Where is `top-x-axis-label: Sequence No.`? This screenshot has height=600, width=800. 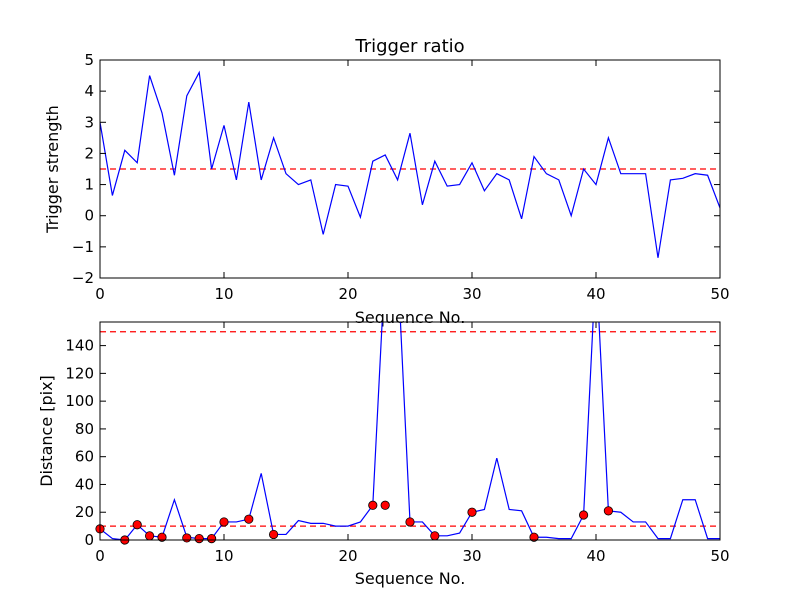 top-x-axis-label: Sequence No. is located at coordinates (410, 317).